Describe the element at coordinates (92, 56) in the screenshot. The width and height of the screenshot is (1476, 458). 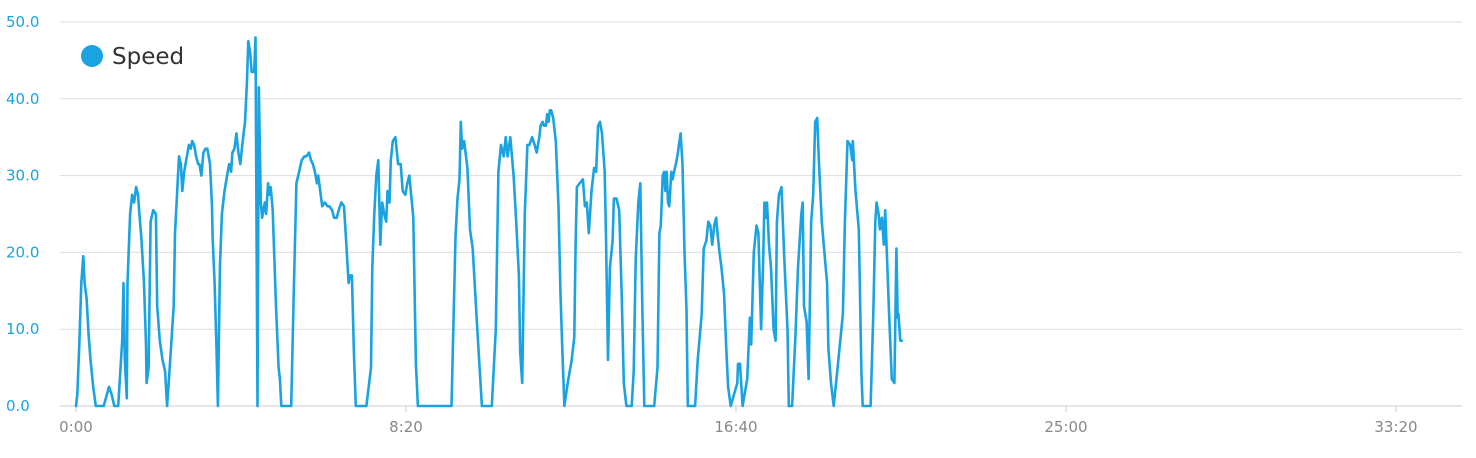
I see `legend-swatch-speed` at that location.